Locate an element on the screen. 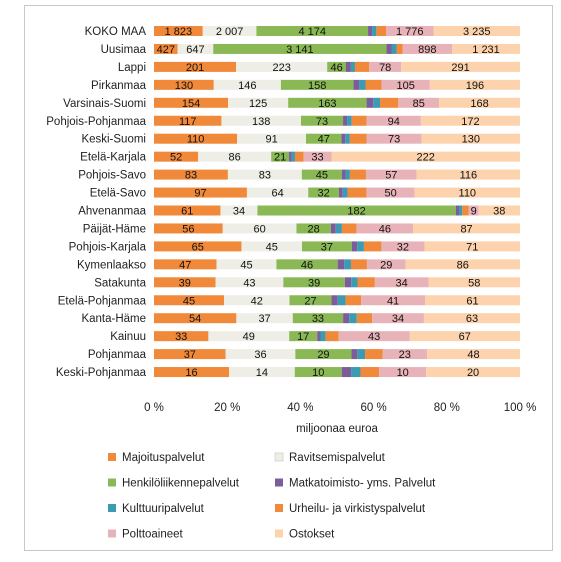  x-tick-label: 0 % is located at coordinates (154, 408).